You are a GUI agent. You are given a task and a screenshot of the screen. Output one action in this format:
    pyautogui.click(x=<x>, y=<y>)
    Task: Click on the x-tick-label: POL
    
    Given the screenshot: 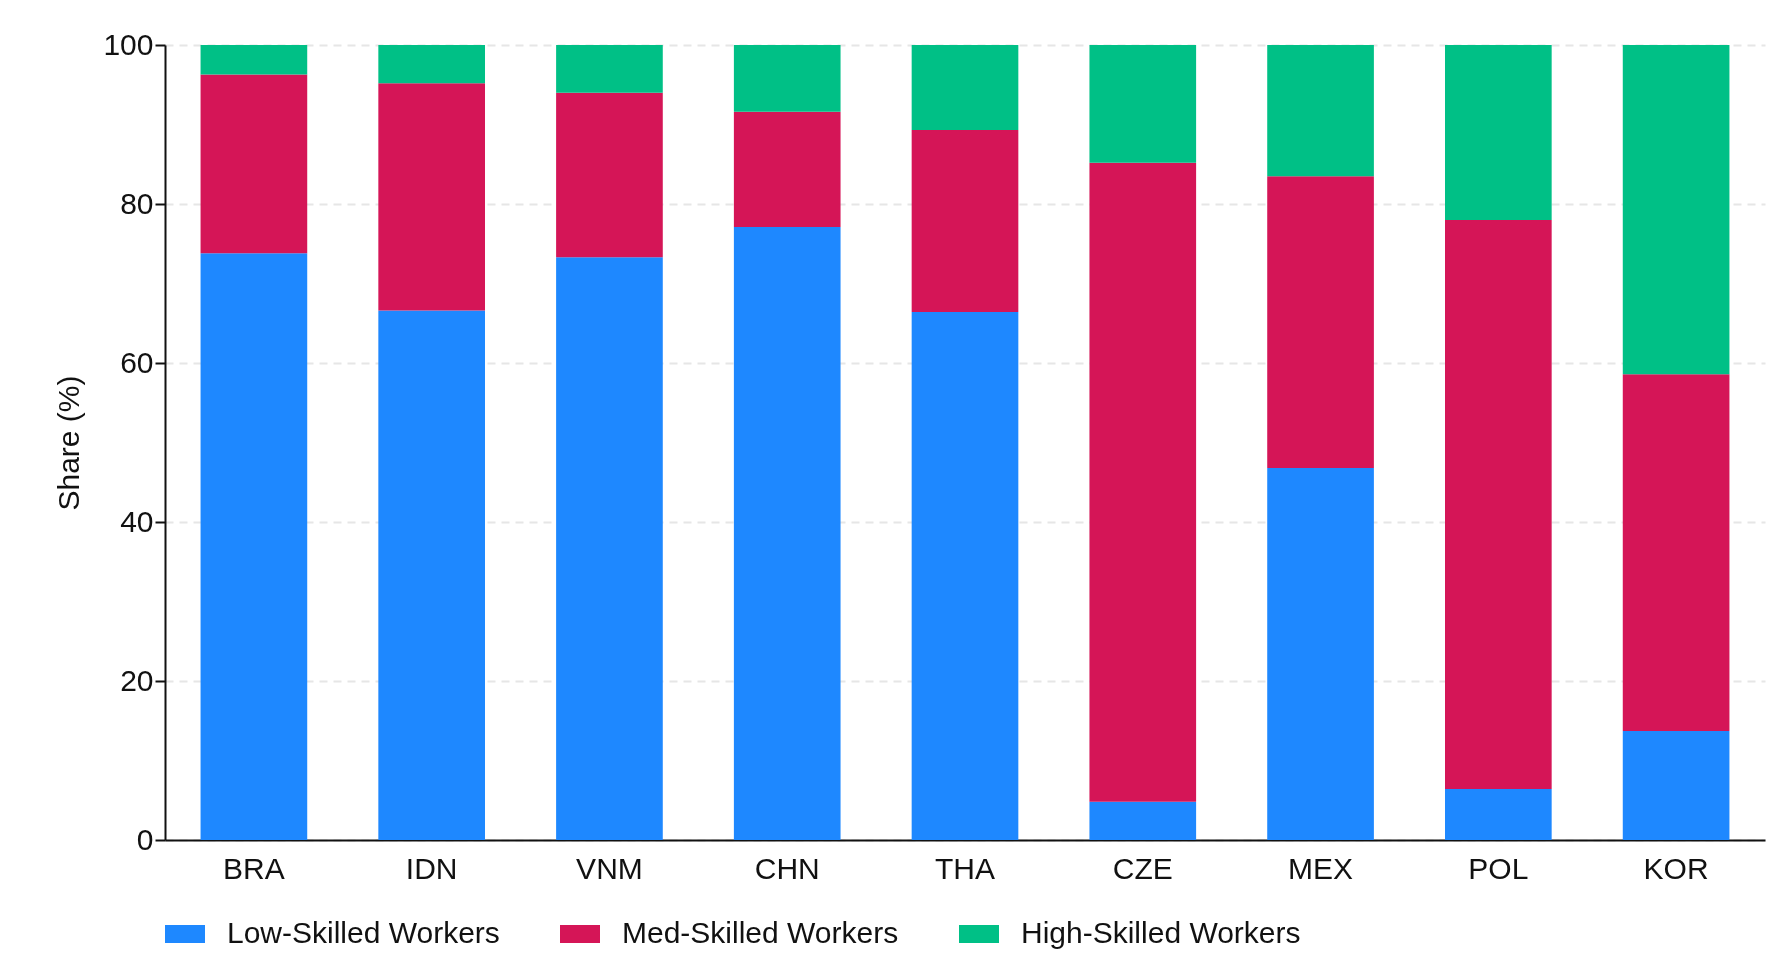 What is the action you would take?
    pyautogui.click(x=1498, y=868)
    